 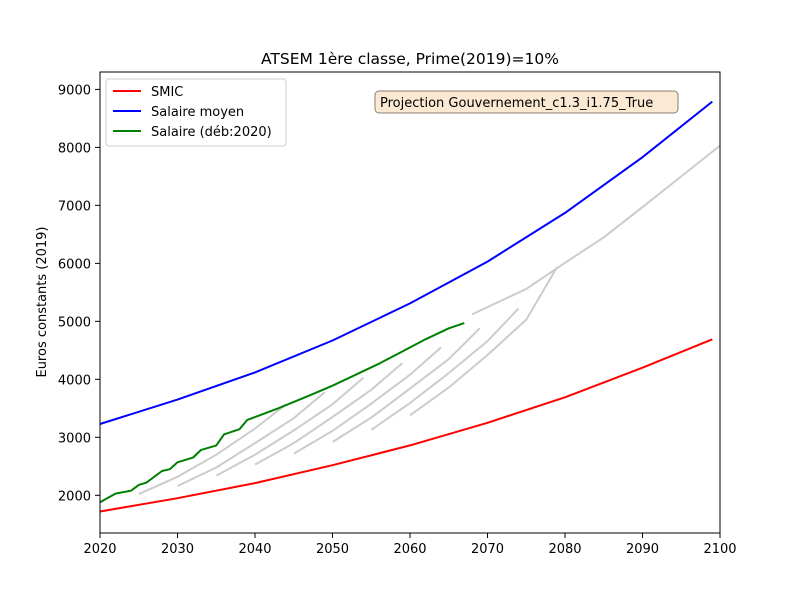 I want to click on y-tick-label-5000: 5000, so click(x=74, y=322).